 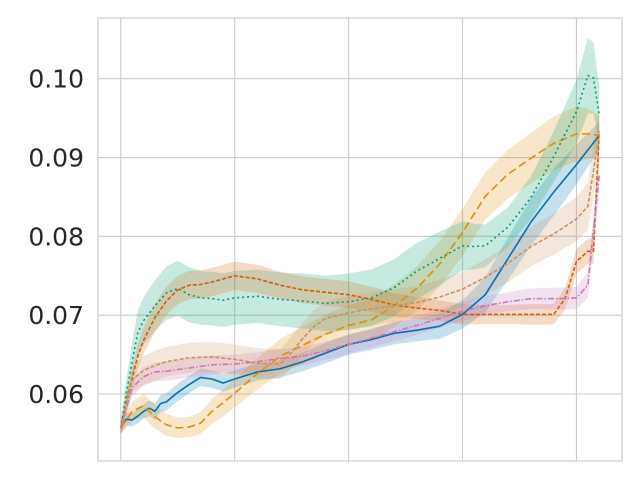 I want to click on y-tick-label: 0.07, so click(x=56, y=315).